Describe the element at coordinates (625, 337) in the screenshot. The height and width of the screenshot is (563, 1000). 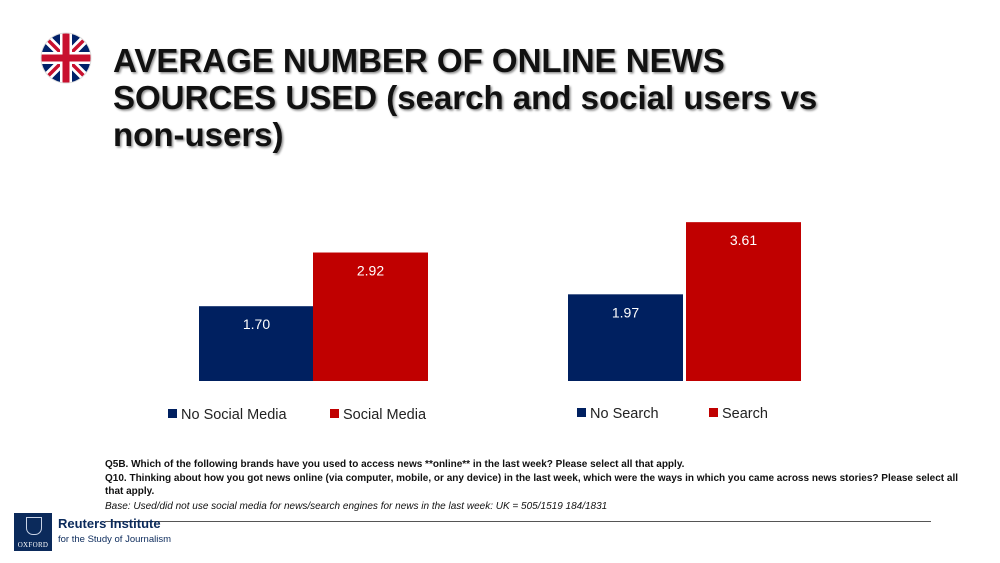
I see `bar-no-search` at that location.